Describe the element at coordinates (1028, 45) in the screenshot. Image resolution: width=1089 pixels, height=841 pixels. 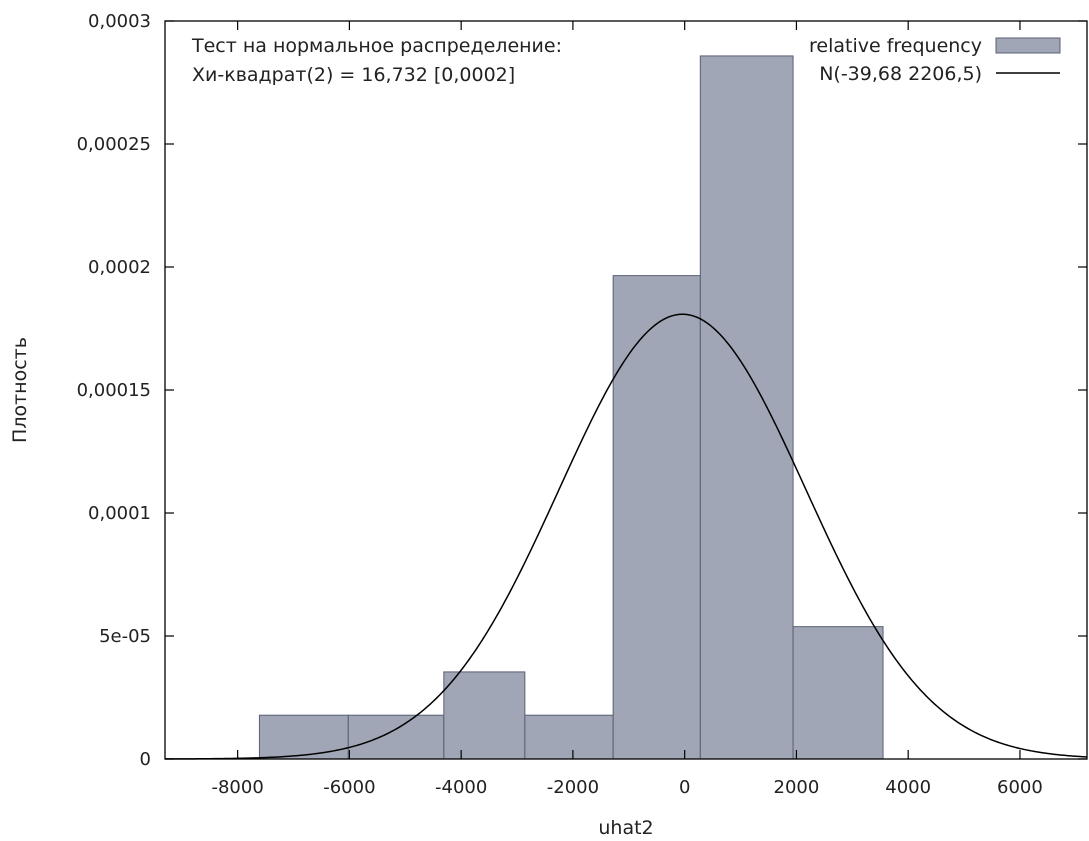
I see `legend-swatch-bar` at that location.